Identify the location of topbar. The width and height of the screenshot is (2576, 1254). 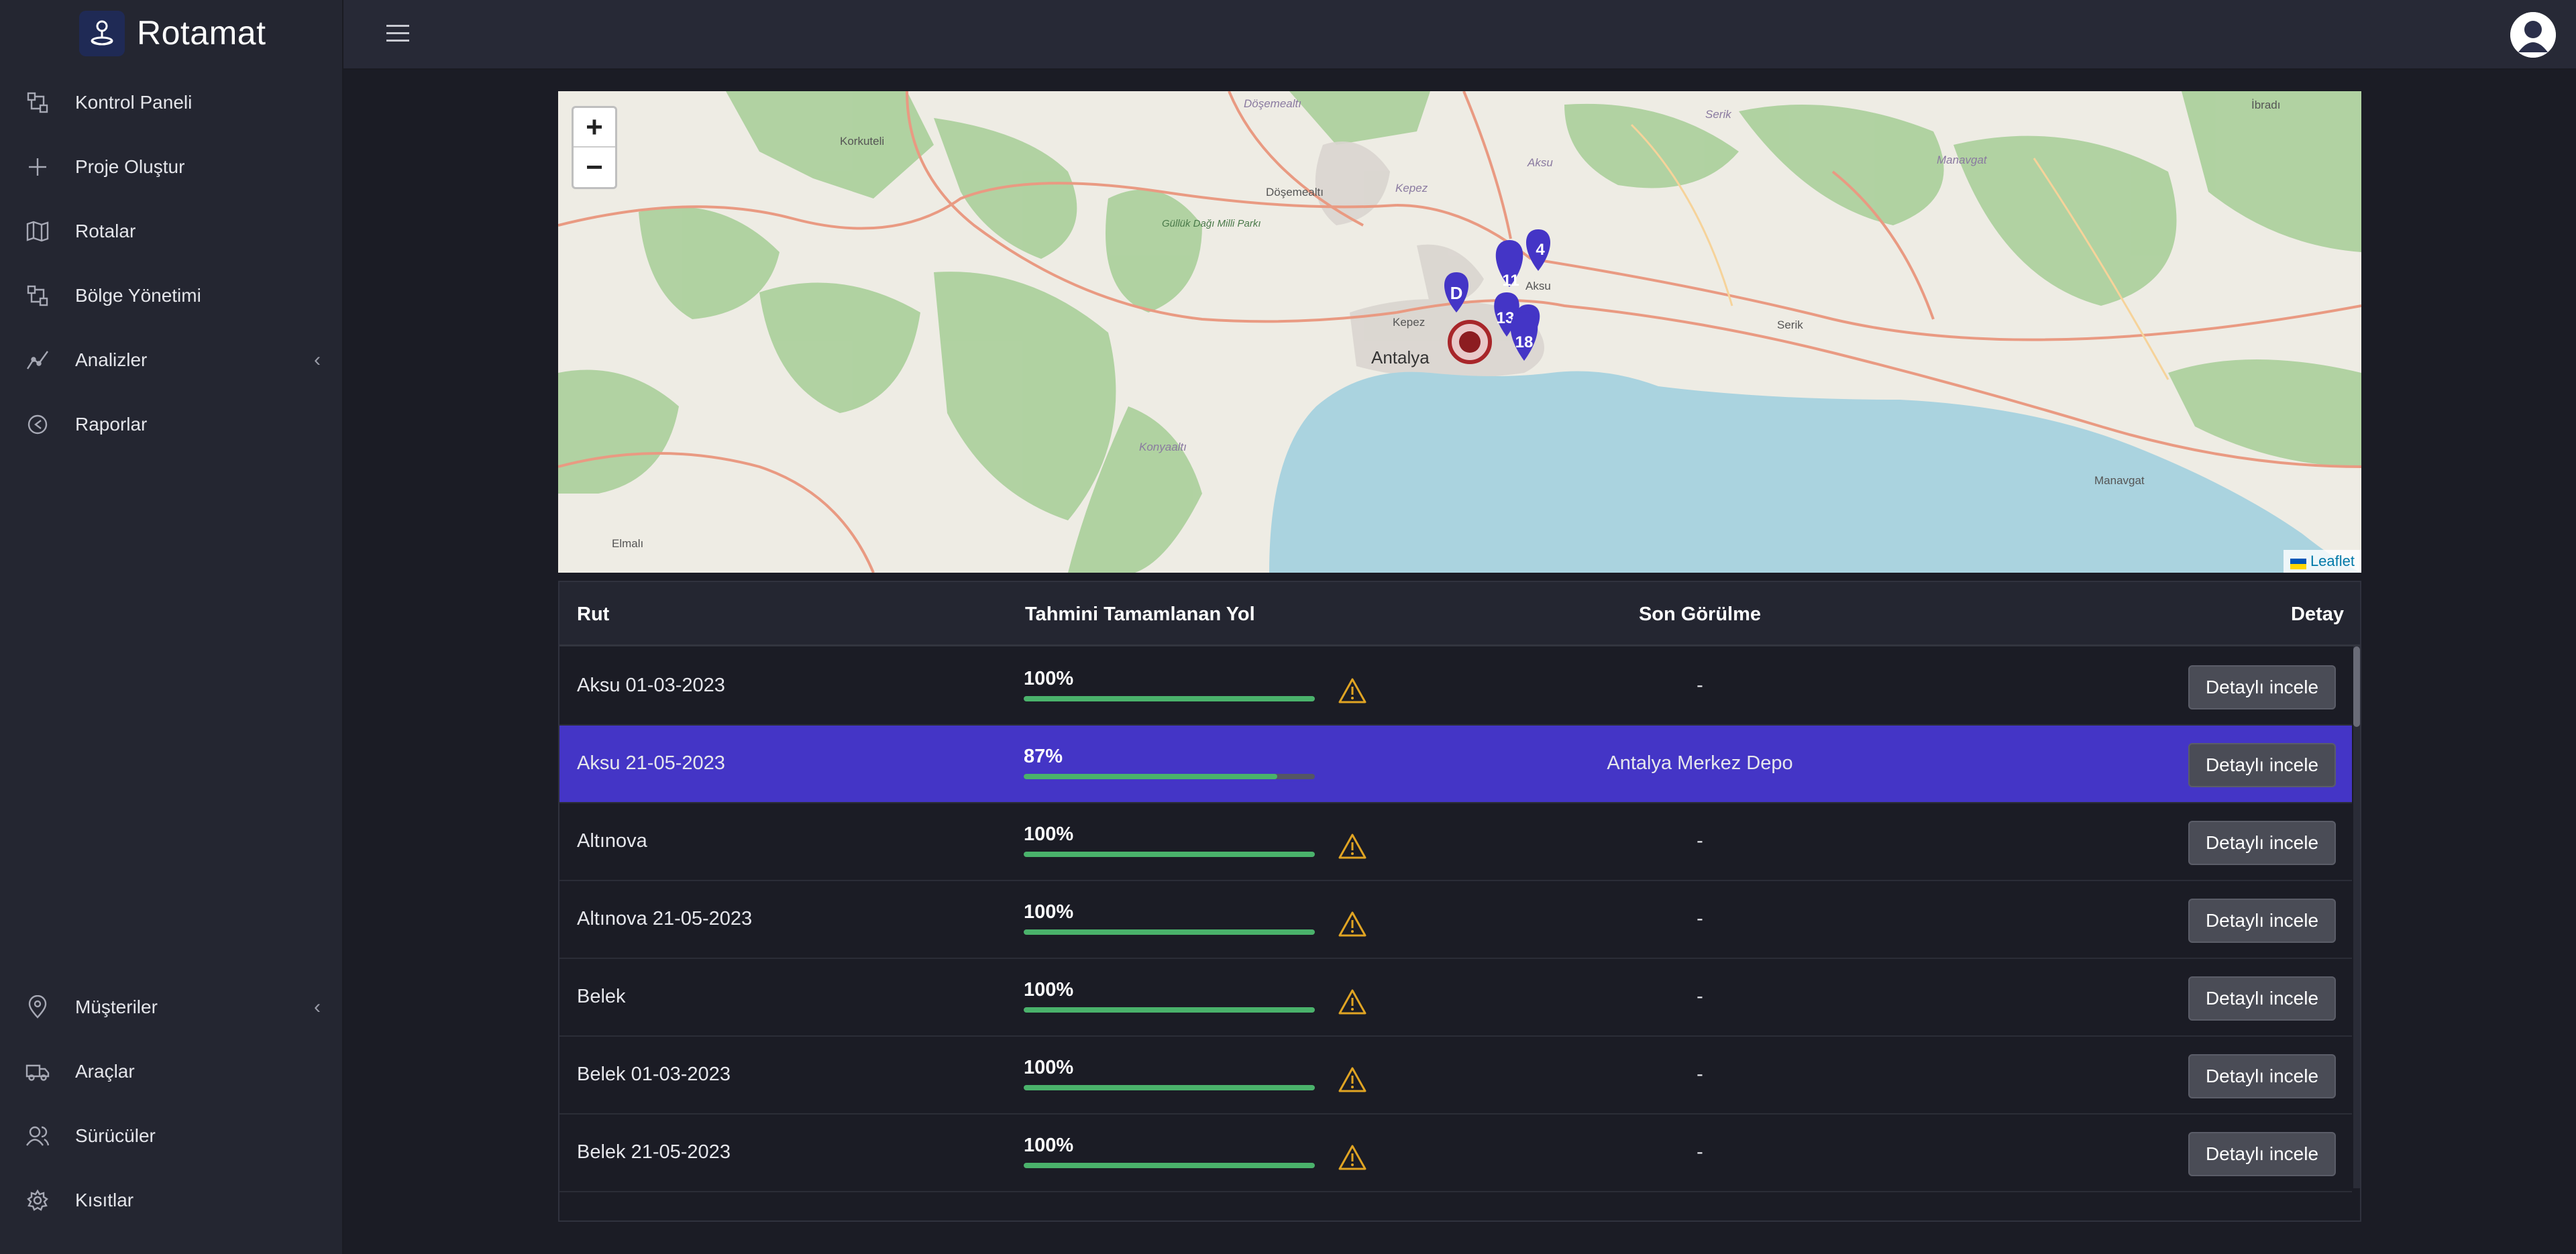
(1459, 35).